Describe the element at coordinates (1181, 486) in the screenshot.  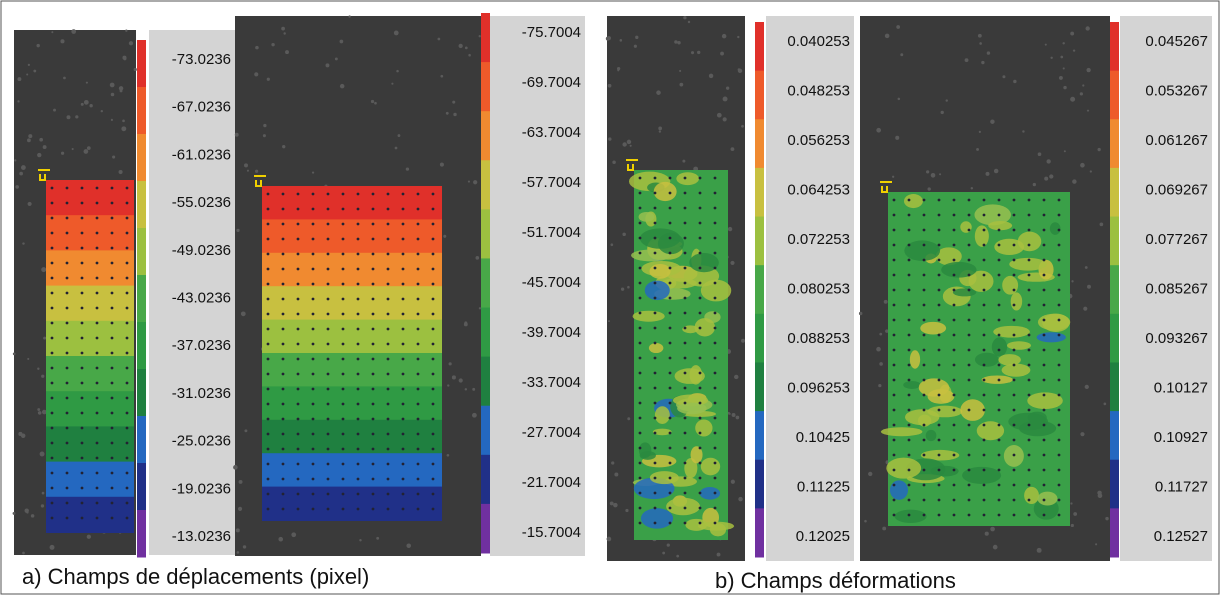
I see `scale-label: 0.11727` at that location.